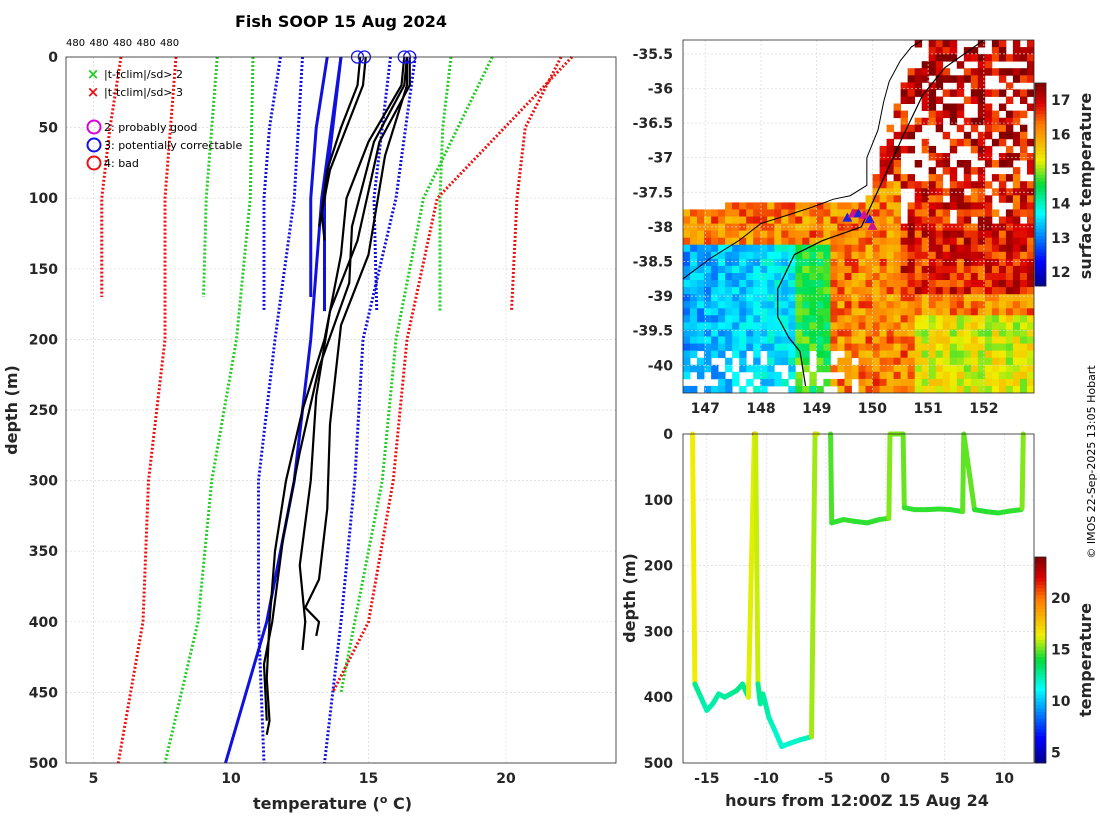 The image size is (1100, 820). Describe the element at coordinates (1022, 471) in the screenshot. I see `track-segment` at that location.